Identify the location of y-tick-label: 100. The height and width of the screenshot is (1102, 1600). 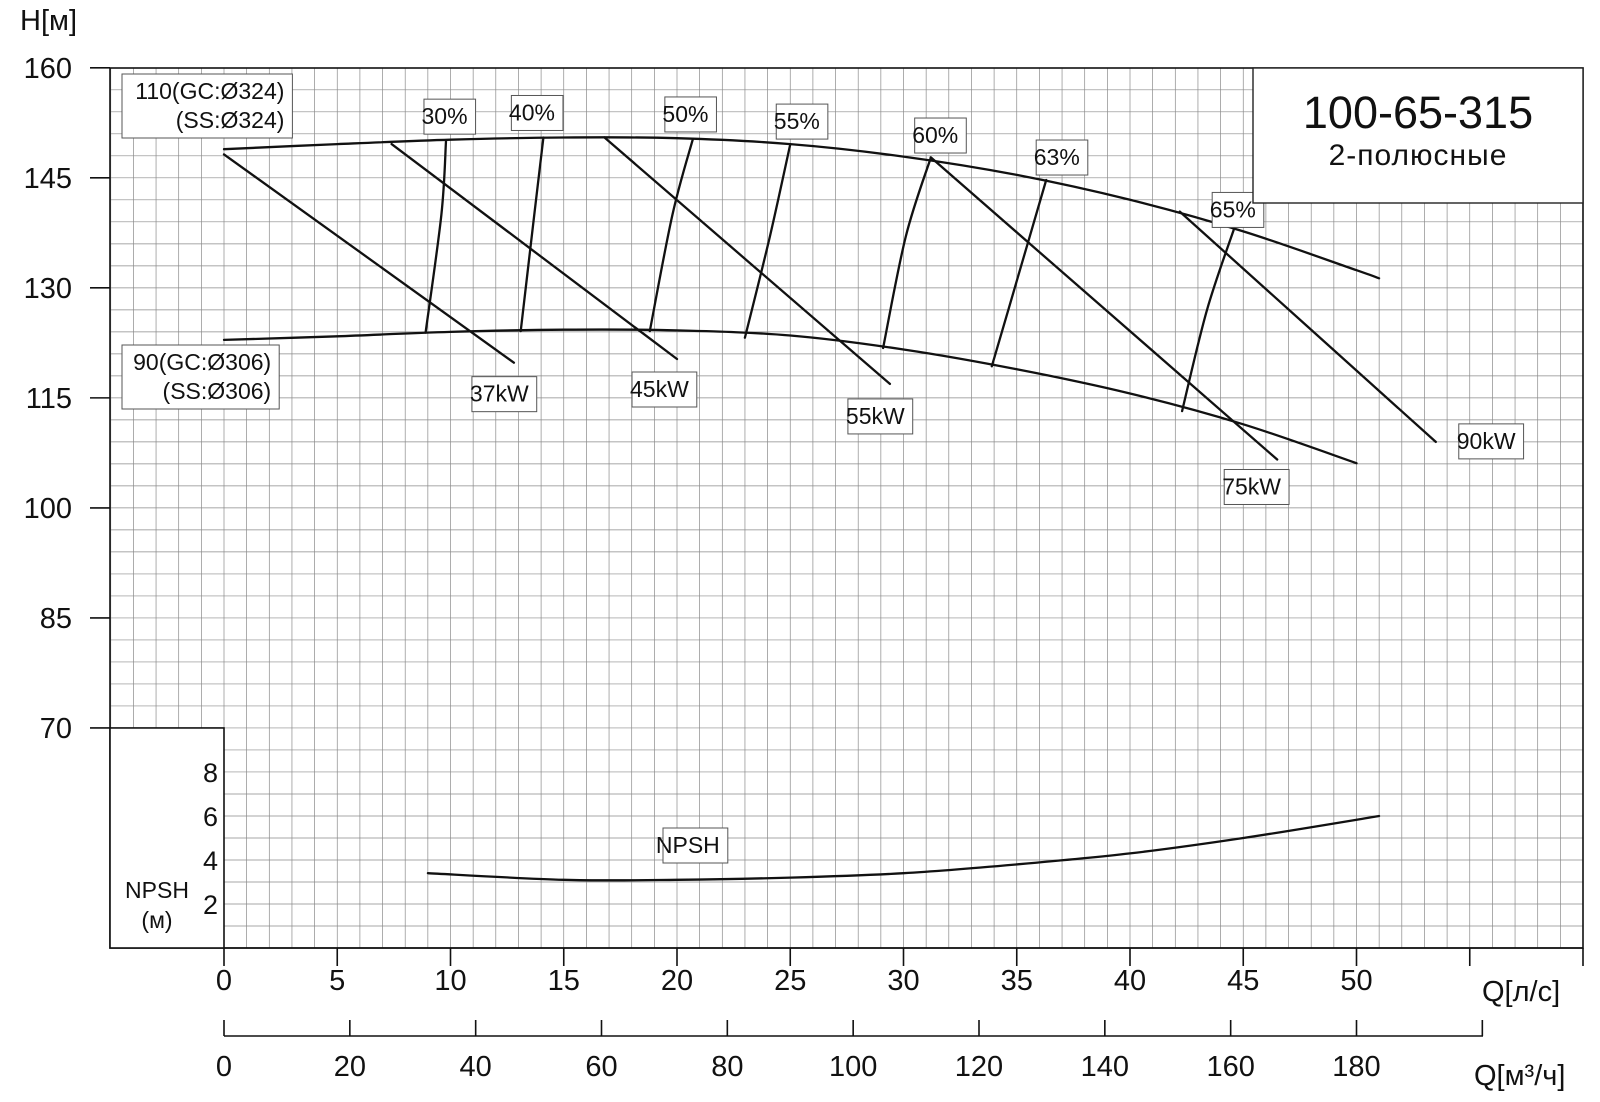
(48, 509).